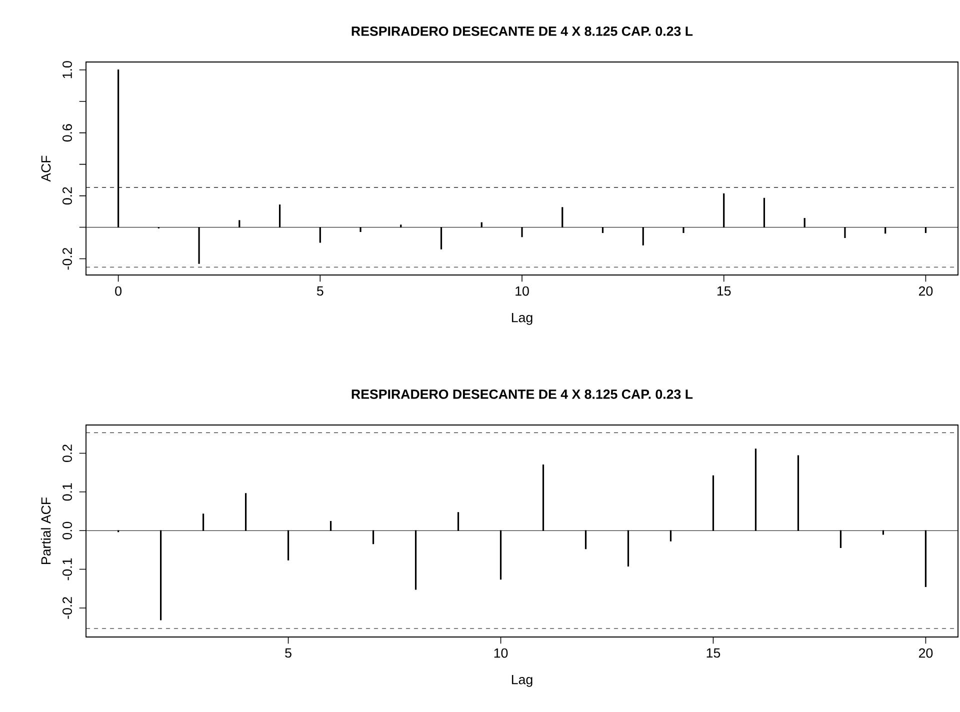 This screenshot has height=712, width=960. Describe the element at coordinates (118, 291) in the screenshot. I see `x-tick-label: 0` at that location.